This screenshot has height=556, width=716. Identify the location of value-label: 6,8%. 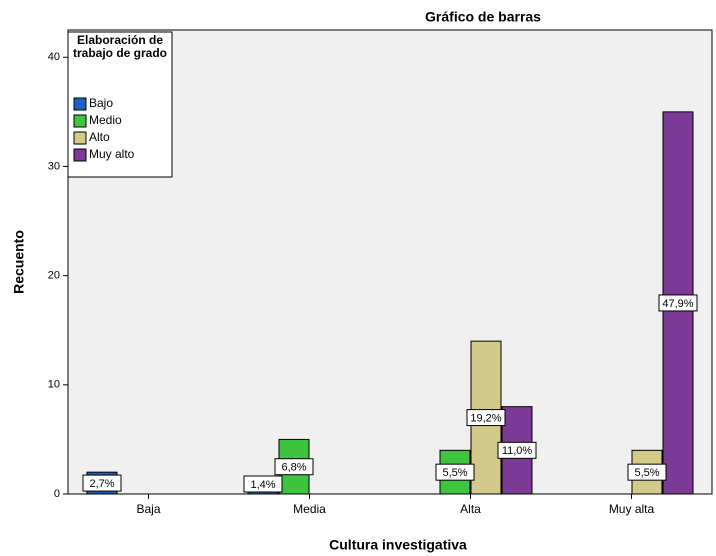
(293, 468).